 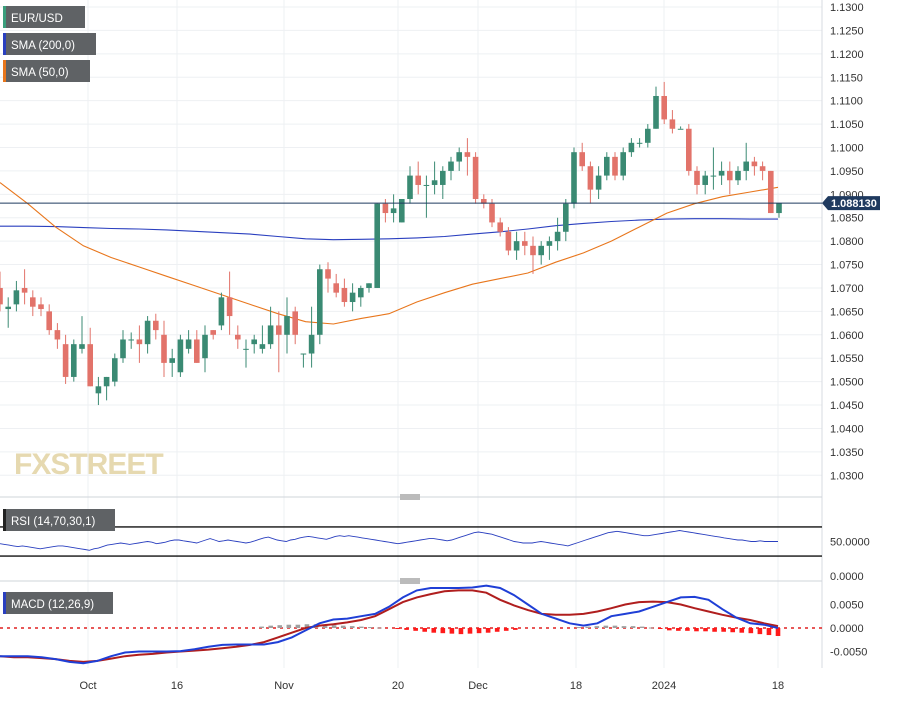 I want to click on price-tick-label: 1.1050, so click(x=847, y=125).